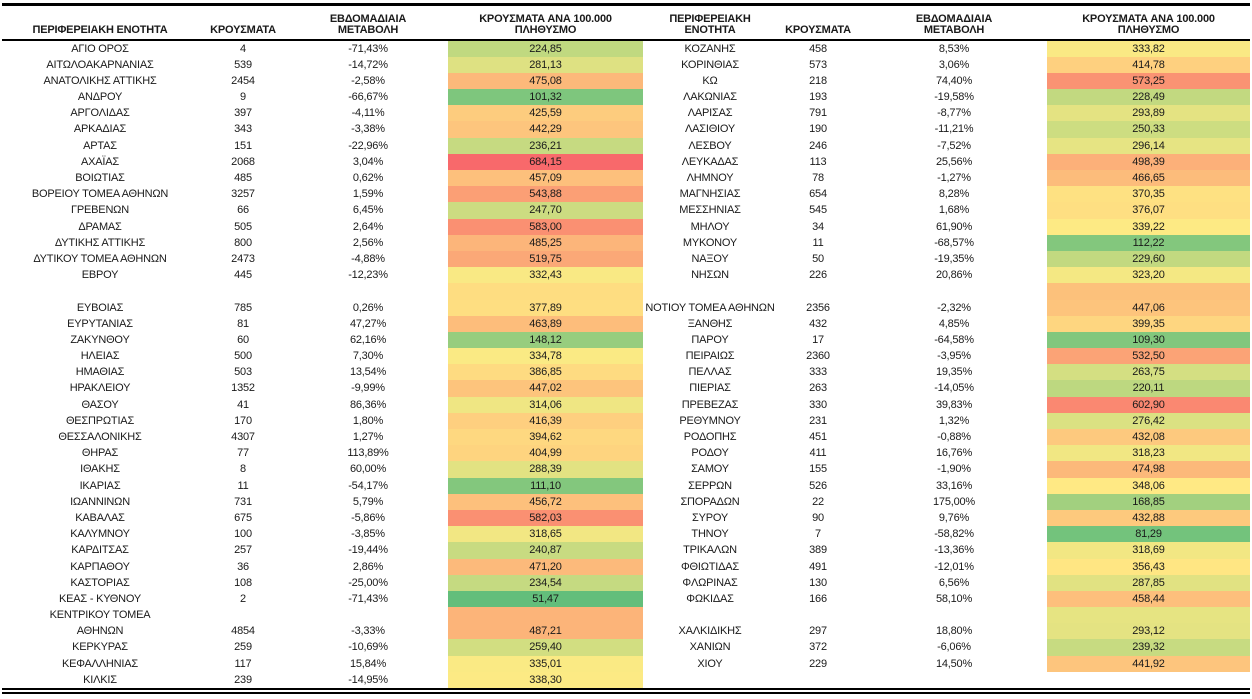 This screenshot has height=699, width=1252. Describe the element at coordinates (1148, 550) in the screenshot. I see `per-100k-cell: 318,69` at that location.